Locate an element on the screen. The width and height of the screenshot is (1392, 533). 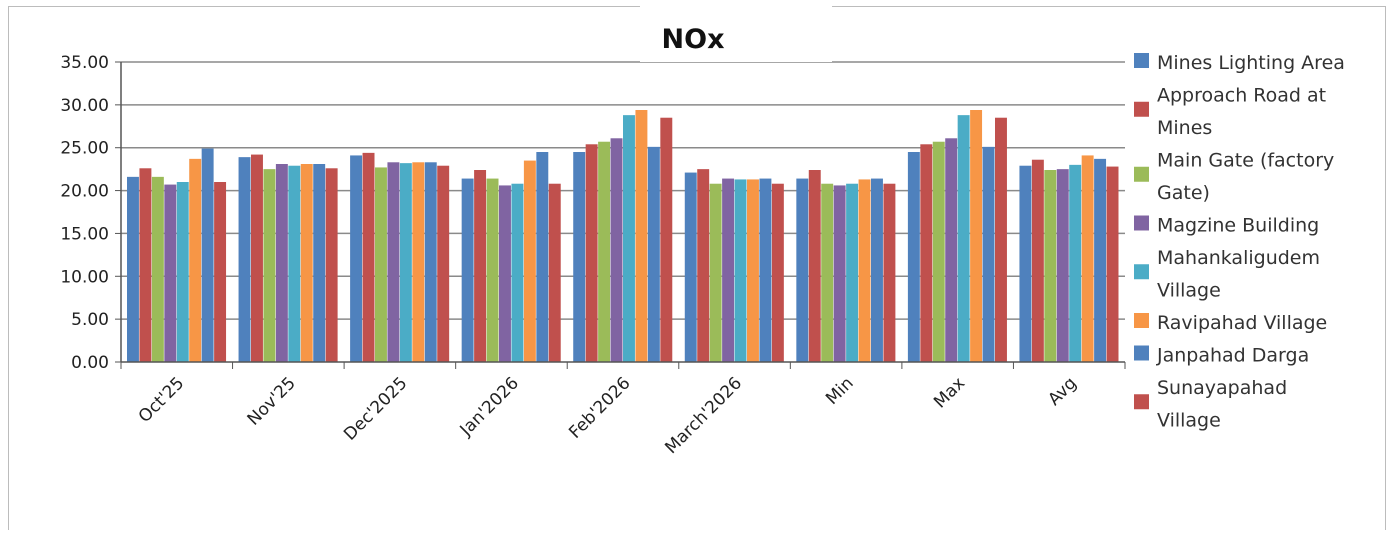
legend-item-main-gate-factory-gate-: Main Gate (factory Gate) is located at coordinates (1234, 177).